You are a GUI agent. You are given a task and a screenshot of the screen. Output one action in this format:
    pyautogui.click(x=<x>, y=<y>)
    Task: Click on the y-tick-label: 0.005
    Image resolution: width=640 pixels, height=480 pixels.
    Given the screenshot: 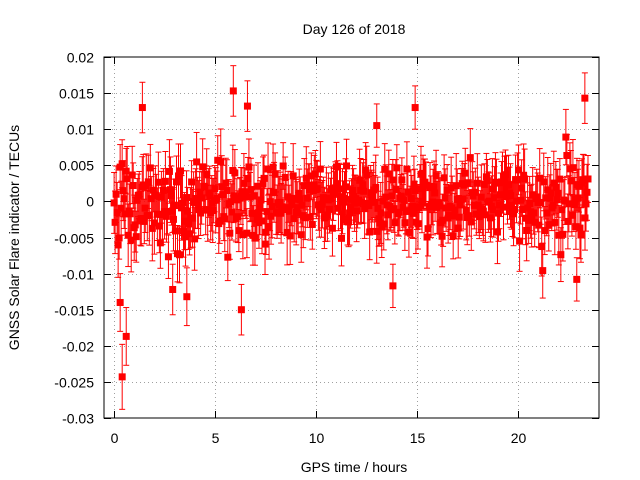 What is the action you would take?
    pyautogui.click(x=76, y=166)
    